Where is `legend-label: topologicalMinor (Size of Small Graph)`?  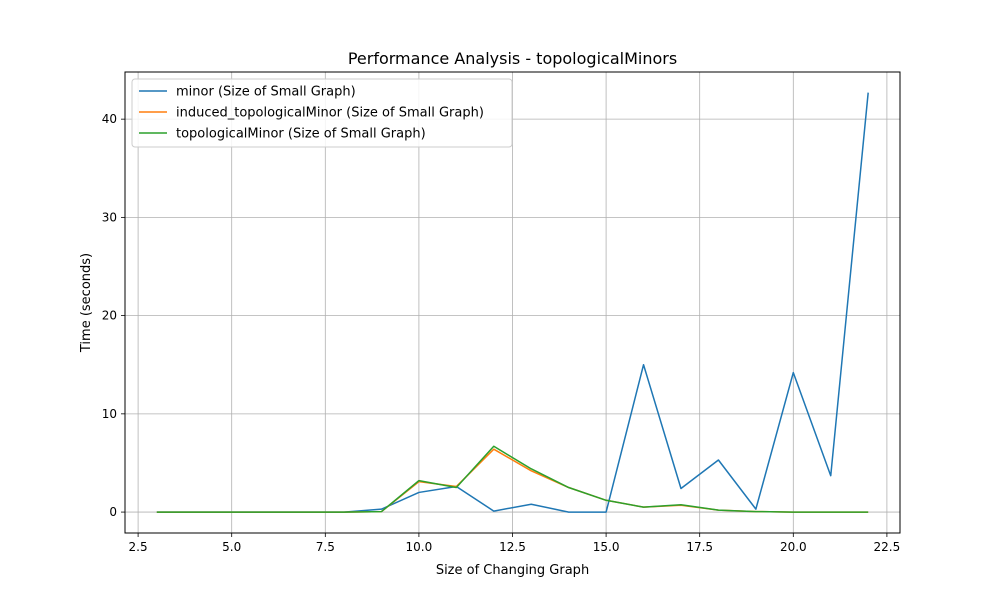
legend-label: topologicalMinor (Size of Small Graph) is located at coordinates (301, 134).